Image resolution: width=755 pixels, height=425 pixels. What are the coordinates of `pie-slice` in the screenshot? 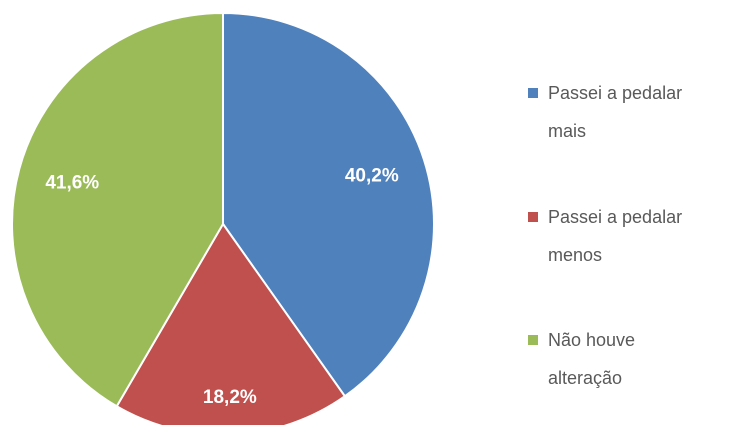 It's located at (231, 323).